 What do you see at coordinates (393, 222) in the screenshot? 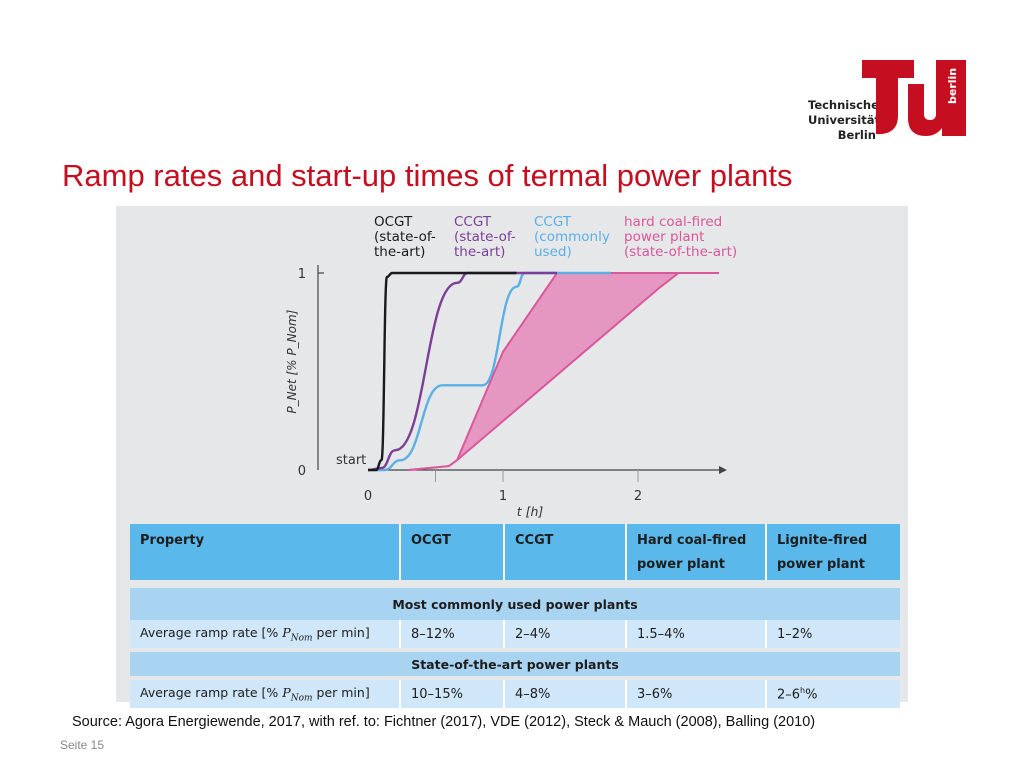
I see `legend-entry: OCGT` at bounding box center [393, 222].